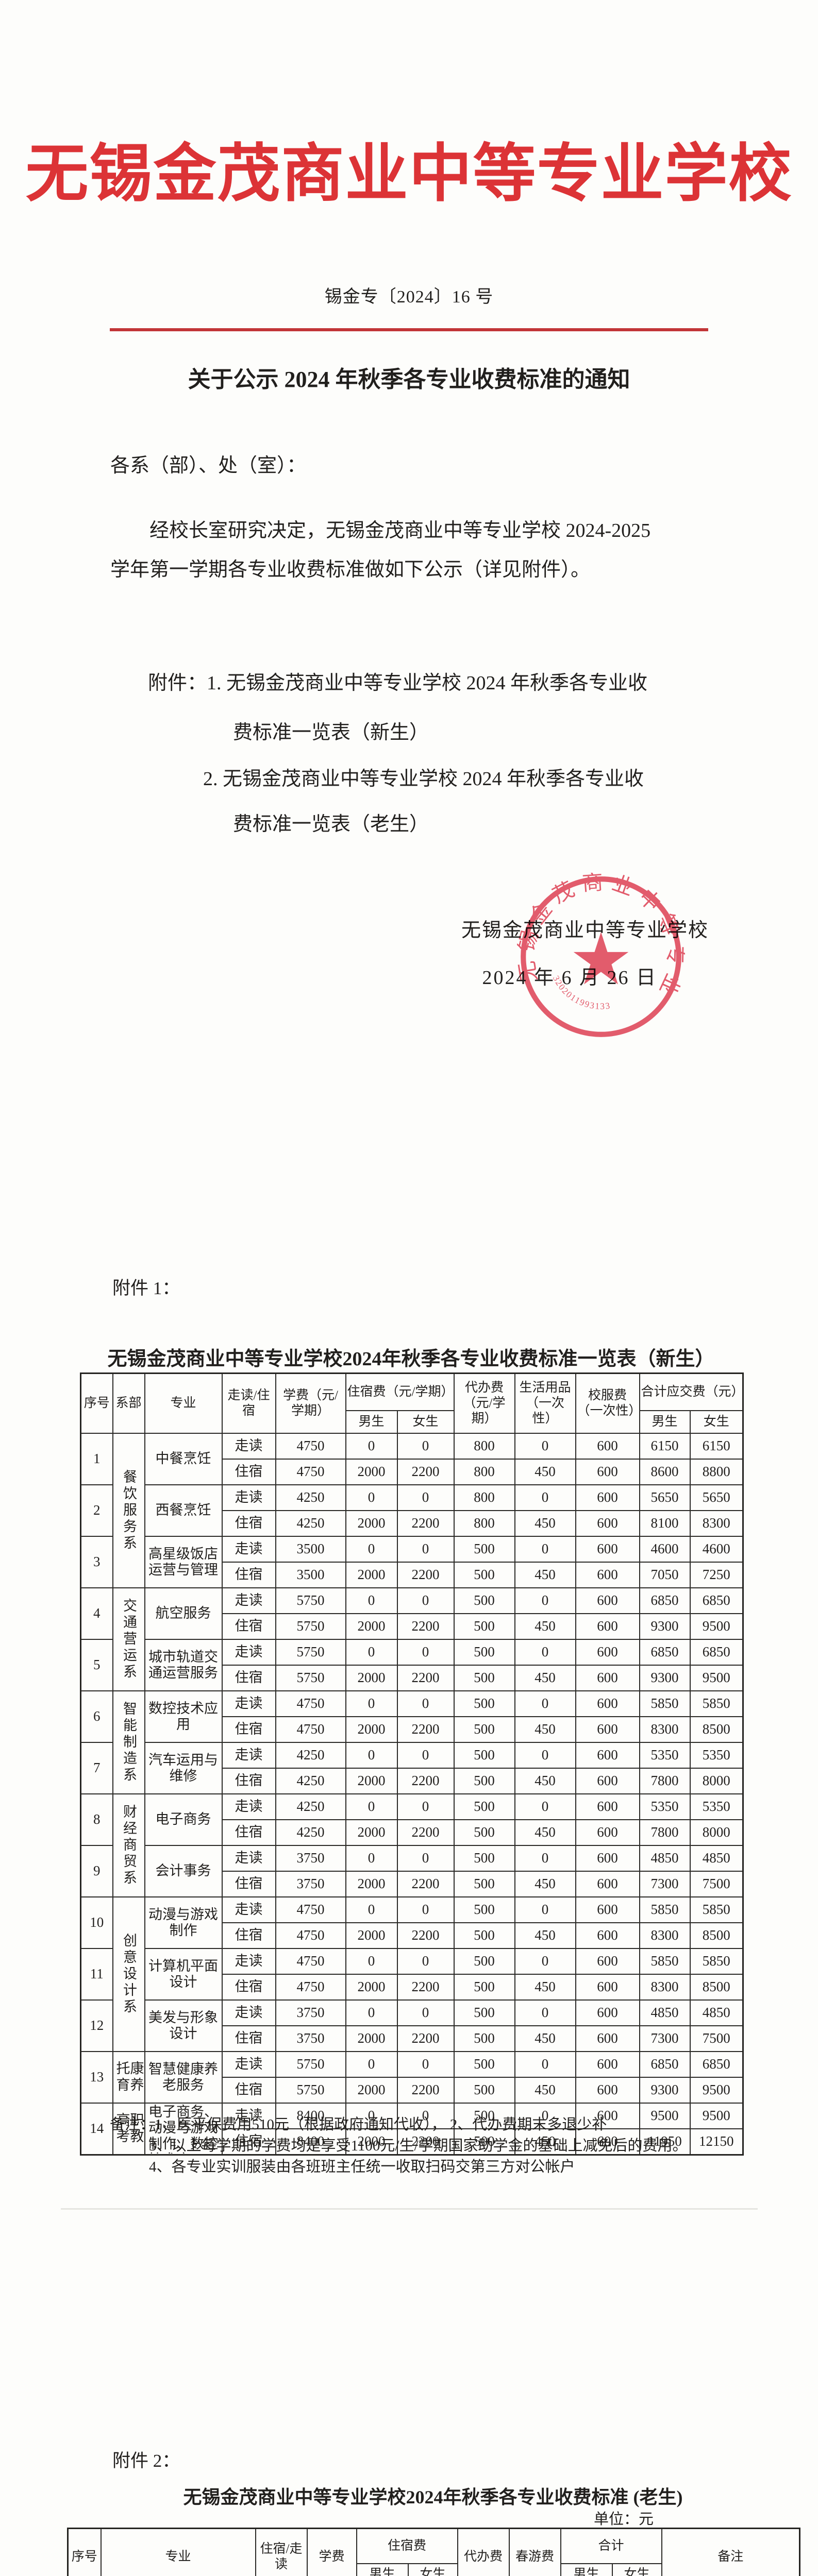  What do you see at coordinates (350, 570) in the screenshot?
I see `body-paragraph-line: 学年第一学期各专业收费标准做如下公示（详见附件）。` at bounding box center [350, 570].